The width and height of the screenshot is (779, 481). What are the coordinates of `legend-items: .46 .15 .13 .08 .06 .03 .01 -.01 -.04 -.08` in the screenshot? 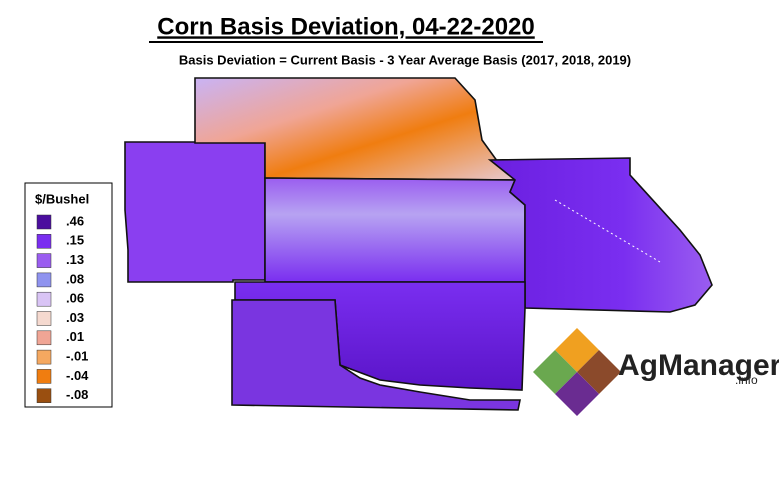 It's located at (62, 308).